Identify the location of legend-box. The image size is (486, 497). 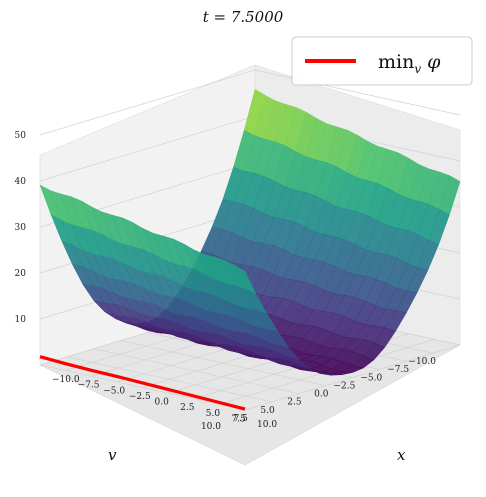
(382, 61).